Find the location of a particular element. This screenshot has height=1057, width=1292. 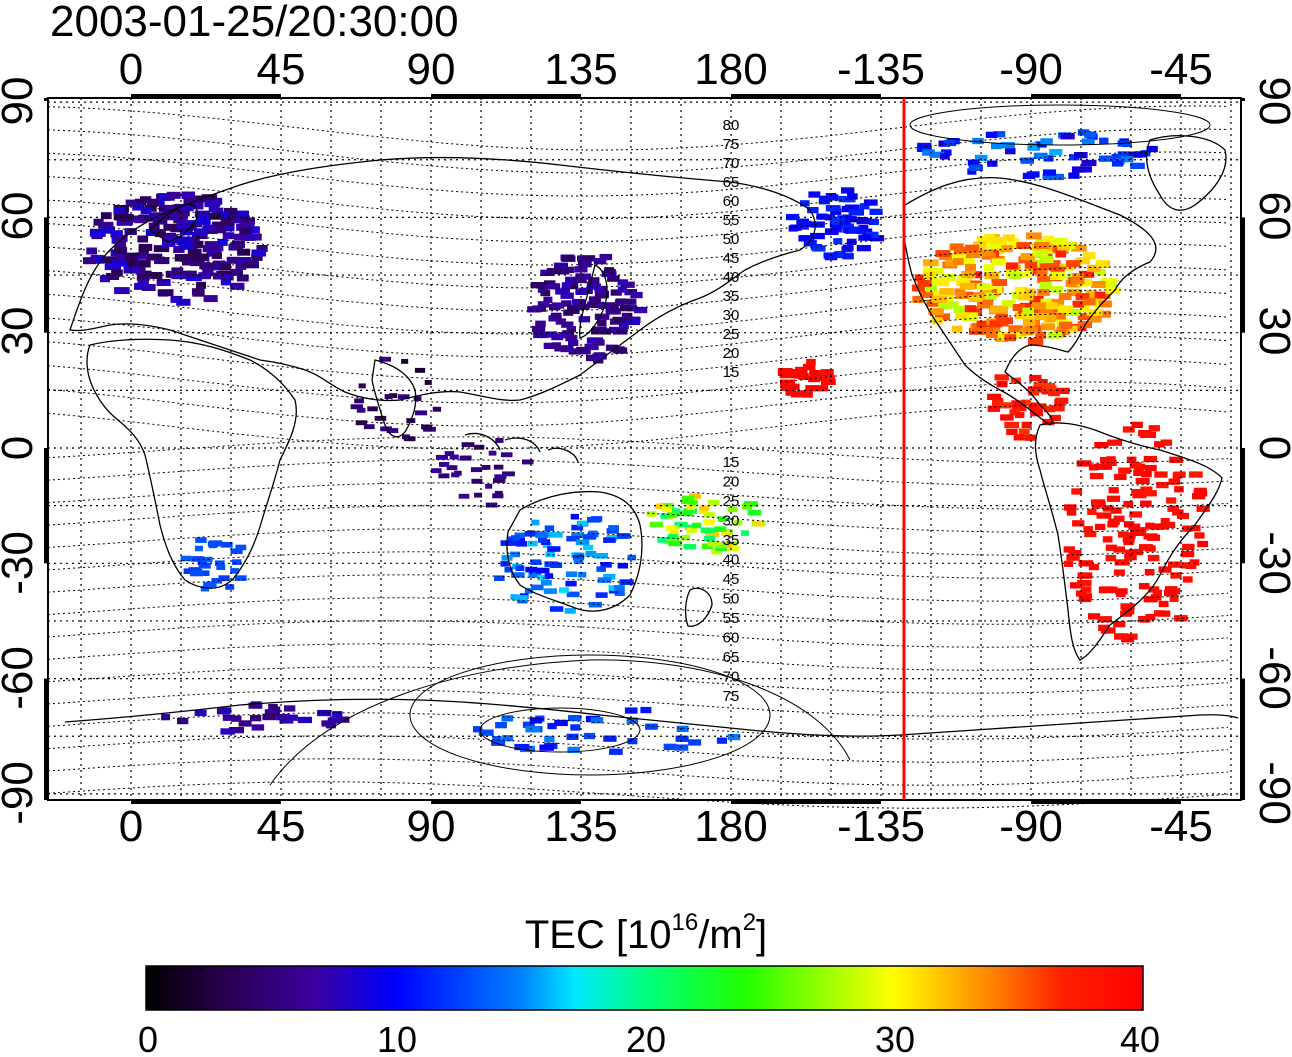

bottom-longitude-ticks: 0 45 90 135 180 -135 -90 -45 is located at coordinates (666, 826).